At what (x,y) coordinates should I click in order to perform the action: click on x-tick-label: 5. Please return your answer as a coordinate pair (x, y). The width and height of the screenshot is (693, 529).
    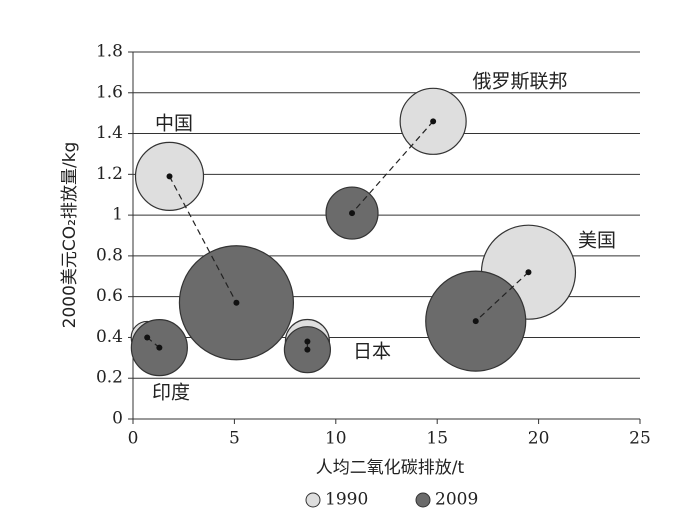
    Looking at the image, I should click on (234, 439).